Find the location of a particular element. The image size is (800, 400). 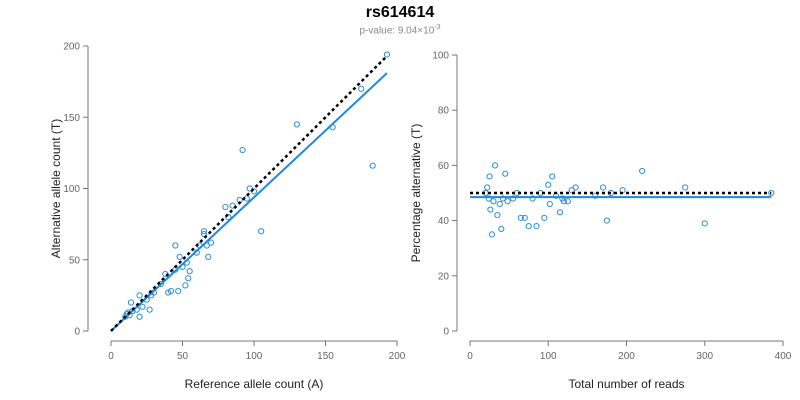

panel-2-y-tick-label: 80 is located at coordinates (444, 111).